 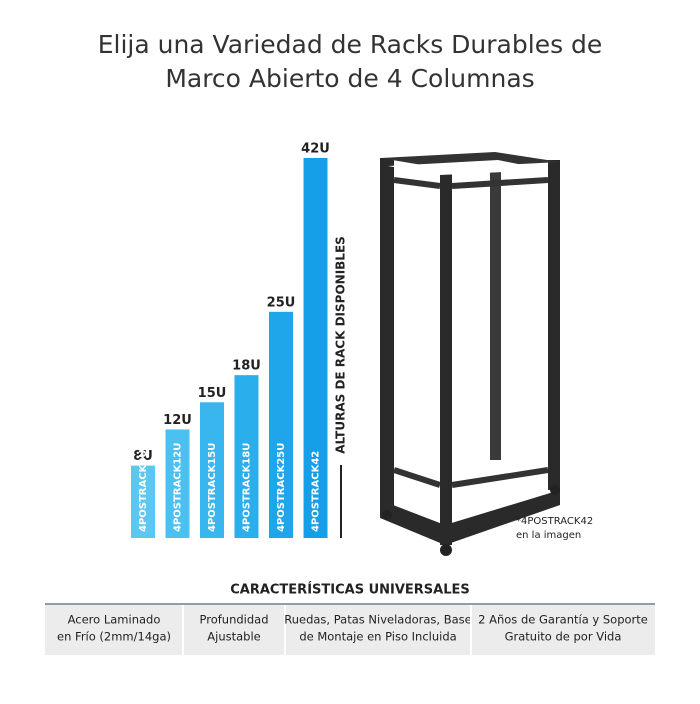 I want to click on bar-label: 4POSTRACK42, so click(x=316, y=491).